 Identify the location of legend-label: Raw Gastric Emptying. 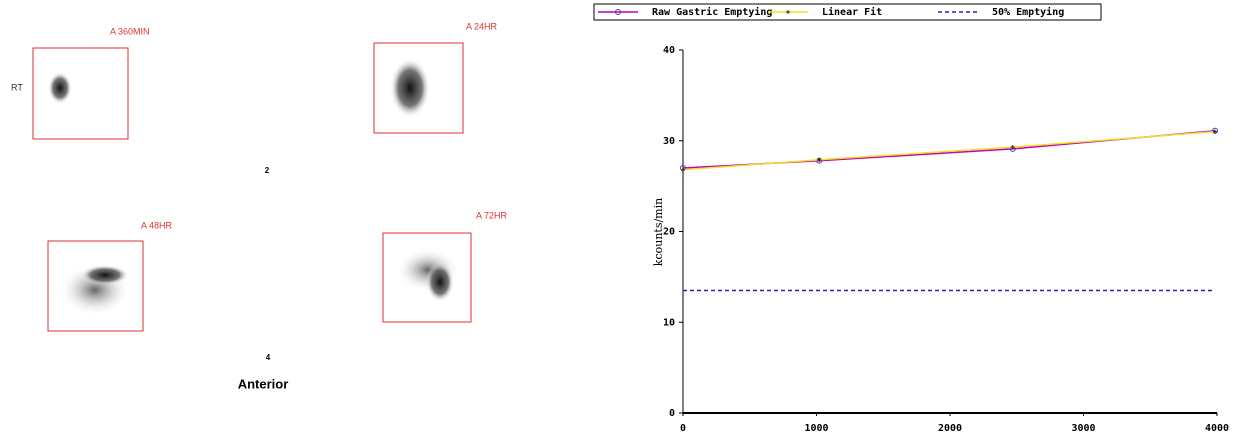
(712, 12).